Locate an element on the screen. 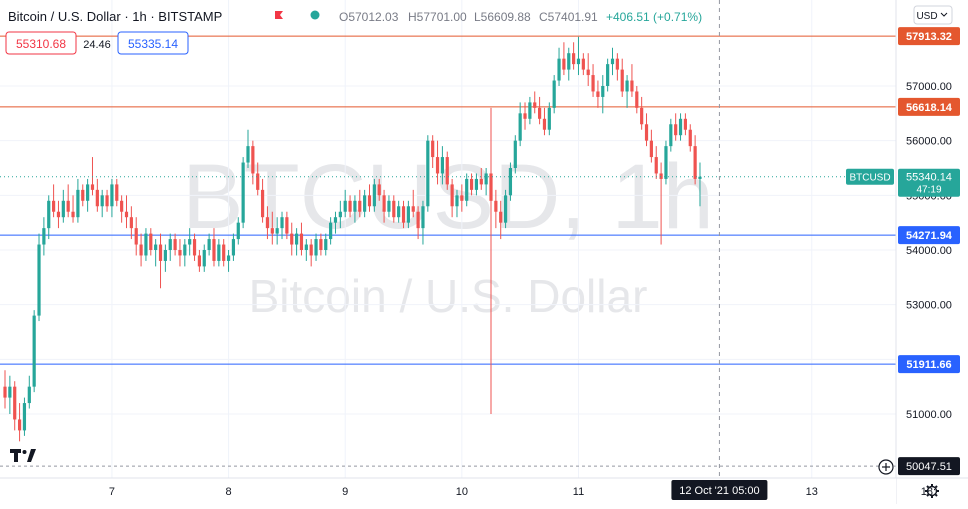 The width and height of the screenshot is (968, 509). ohlc-high: H57701.00 is located at coordinates (437, 17).